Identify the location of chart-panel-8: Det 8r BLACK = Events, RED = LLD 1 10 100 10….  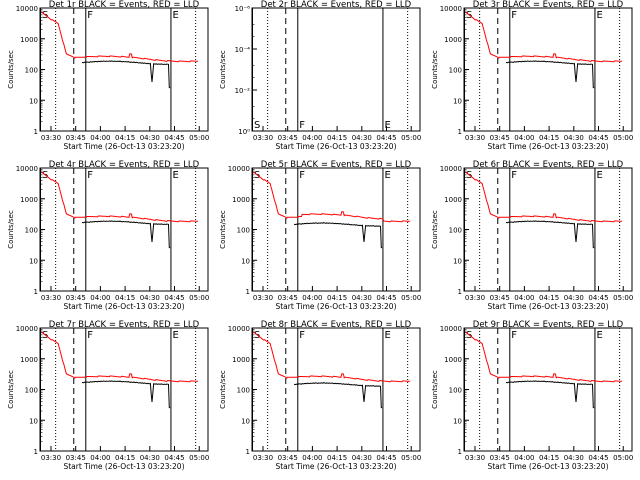
(320, 395).